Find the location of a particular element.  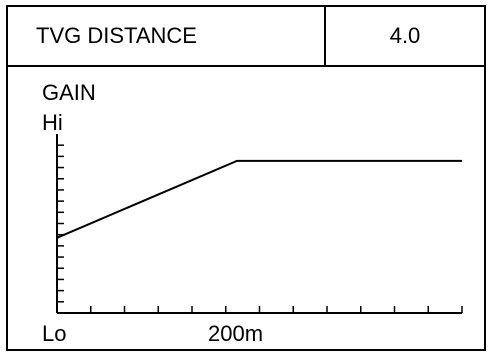

x-axis-200m-label: 200m is located at coordinates (235, 333).